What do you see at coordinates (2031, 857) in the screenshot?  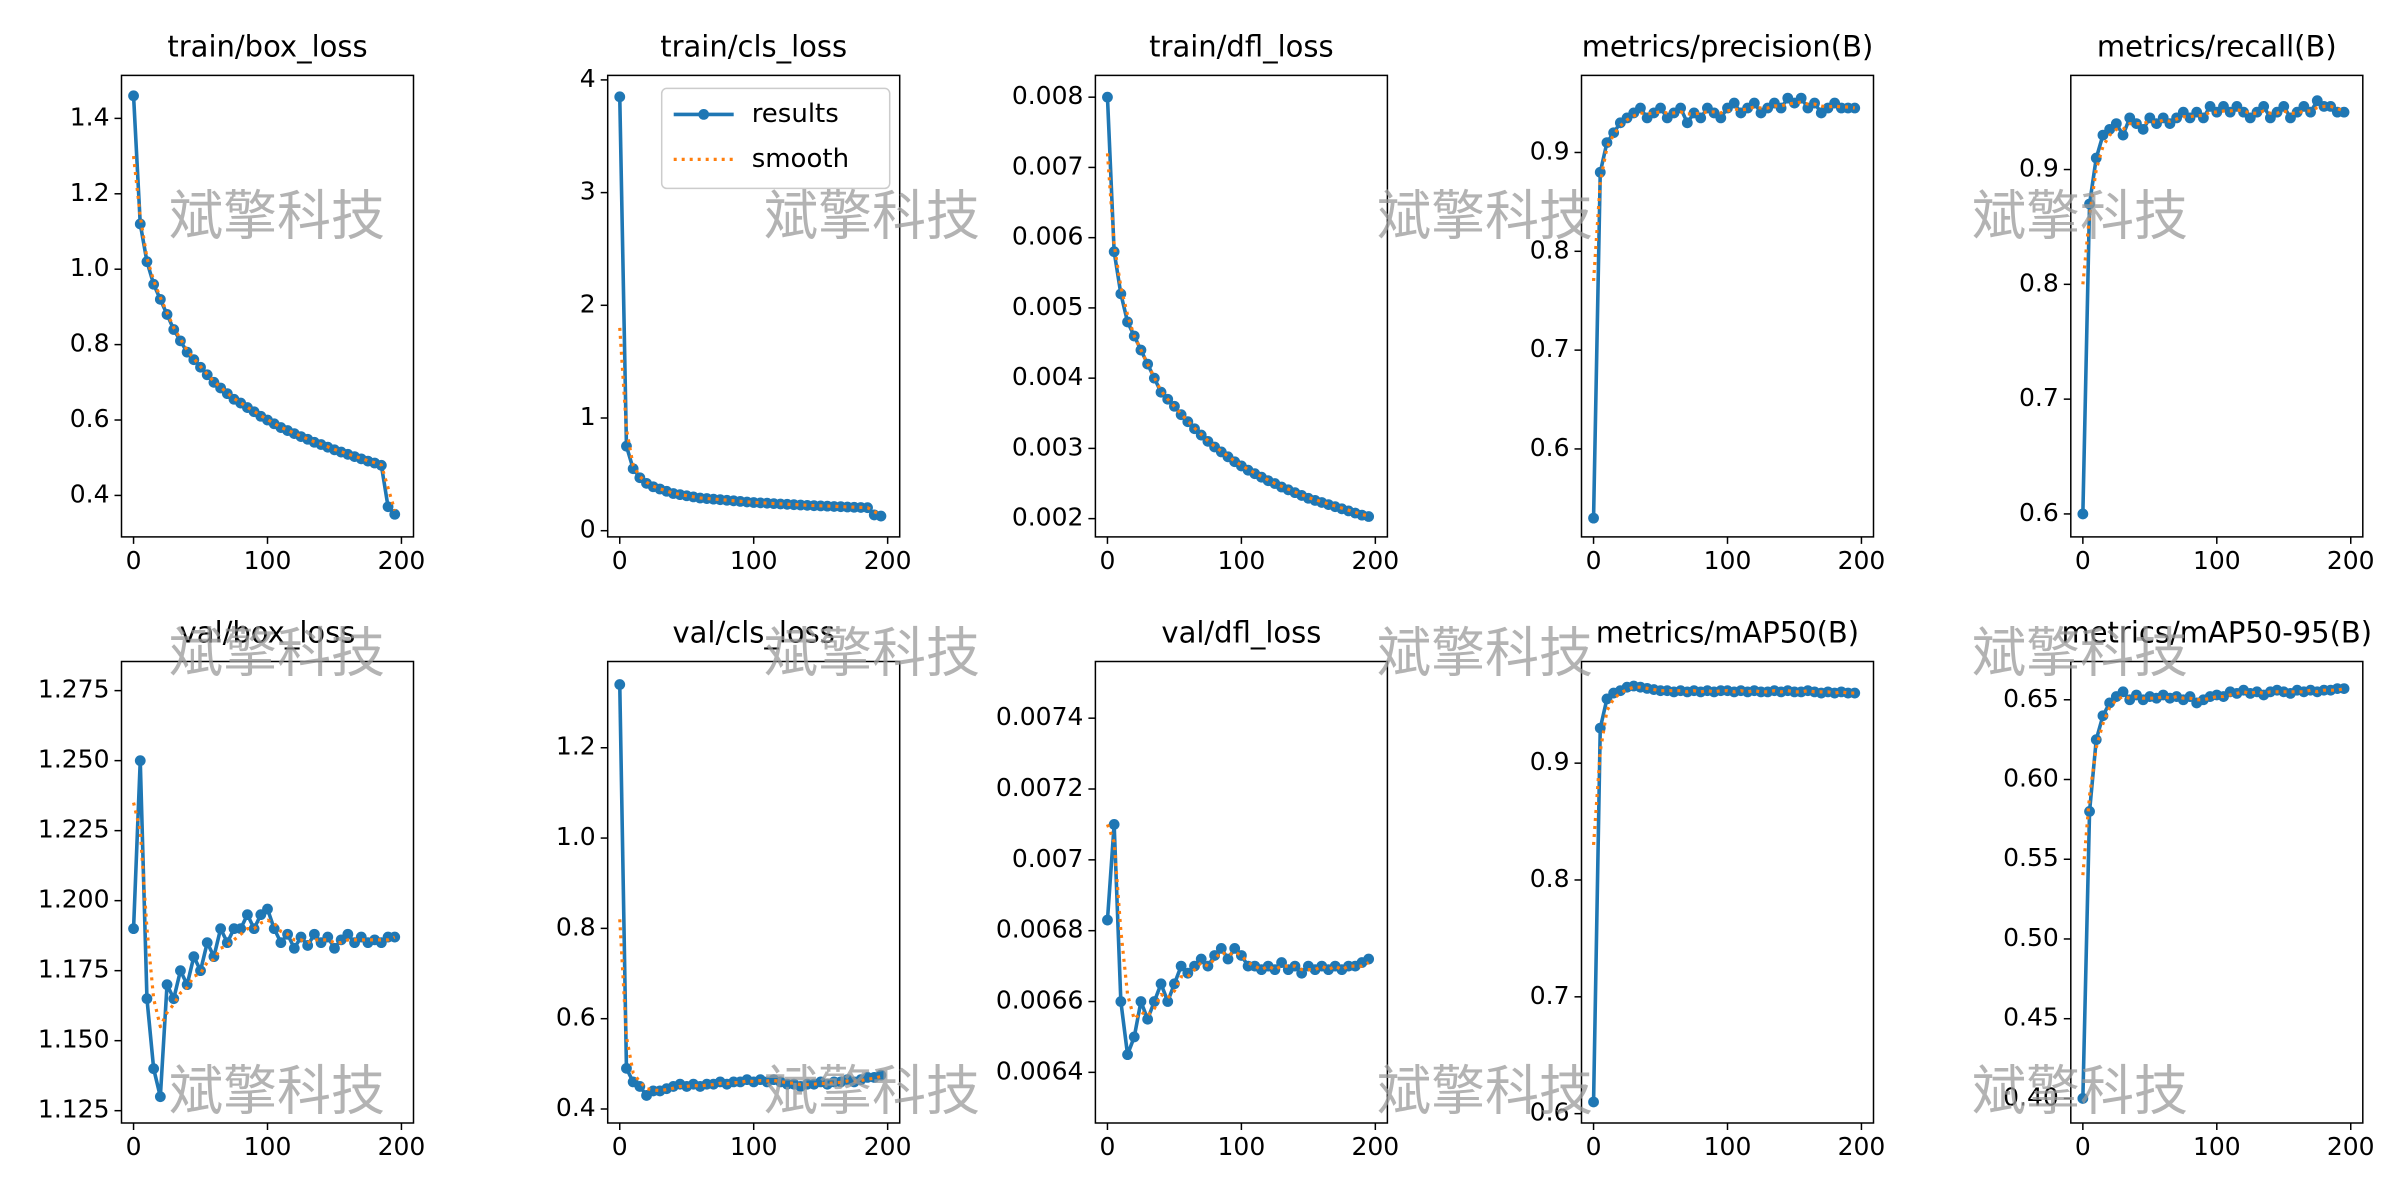 I see `y-tick-label: 0.55` at bounding box center [2031, 857].